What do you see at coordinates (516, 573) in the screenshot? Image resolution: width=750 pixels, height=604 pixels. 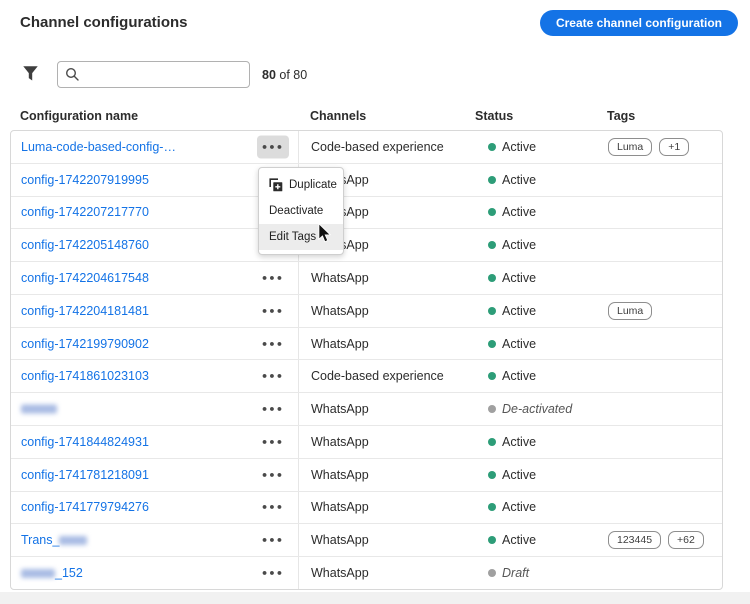 I see `status-label: Draft` at bounding box center [516, 573].